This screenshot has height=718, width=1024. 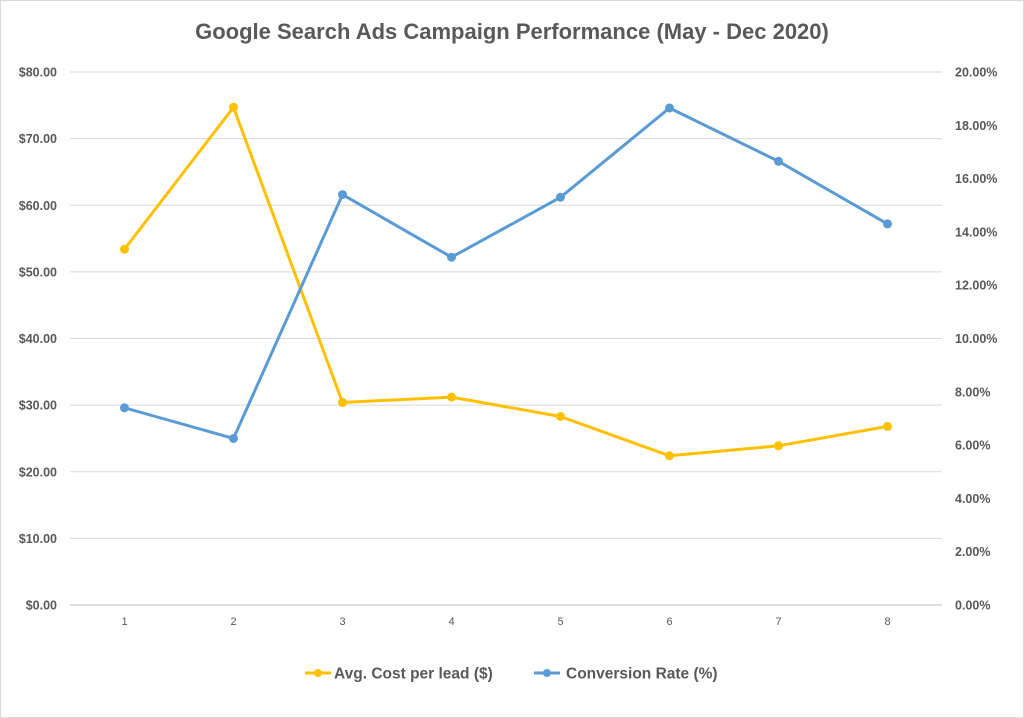 I want to click on legend-label: Avg. Cost per lead ($), so click(x=413, y=674).